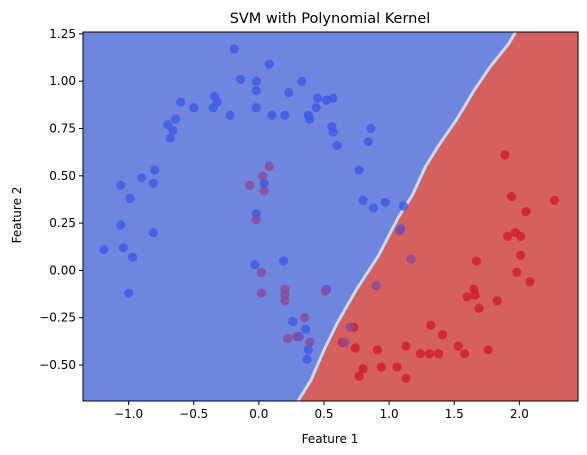 This screenshot has height=455, width=587. What do you see at coordinates (454, 414) in the screenshot?
I see `x-tick-label: 1.5` at bounding box center [454, 414].